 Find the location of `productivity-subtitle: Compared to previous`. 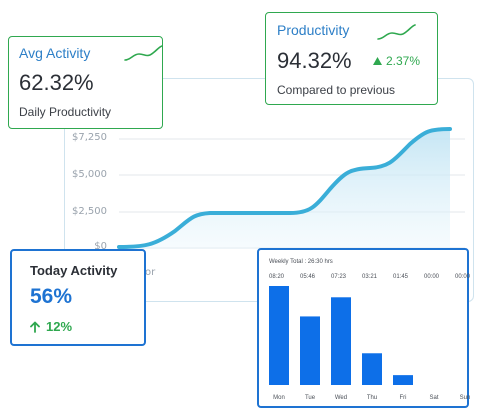

productivity-subtitle: Compared to previous is located at coordinates (336, 90).